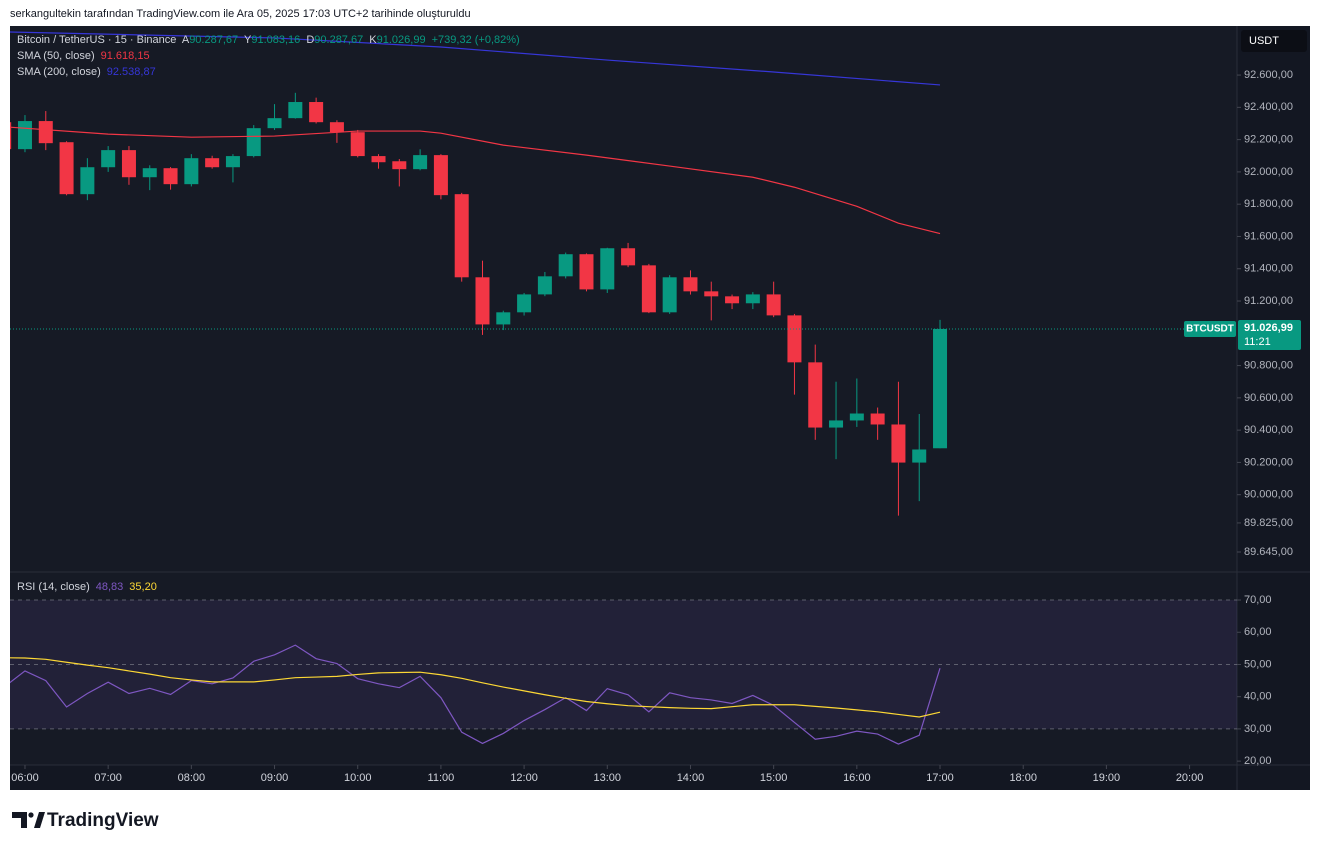 The image size is (1320, 848). What do you see at coordinates (1264, 41) in the screenshot?
I see `currency: USDT` at bounding box center [1264, 41].